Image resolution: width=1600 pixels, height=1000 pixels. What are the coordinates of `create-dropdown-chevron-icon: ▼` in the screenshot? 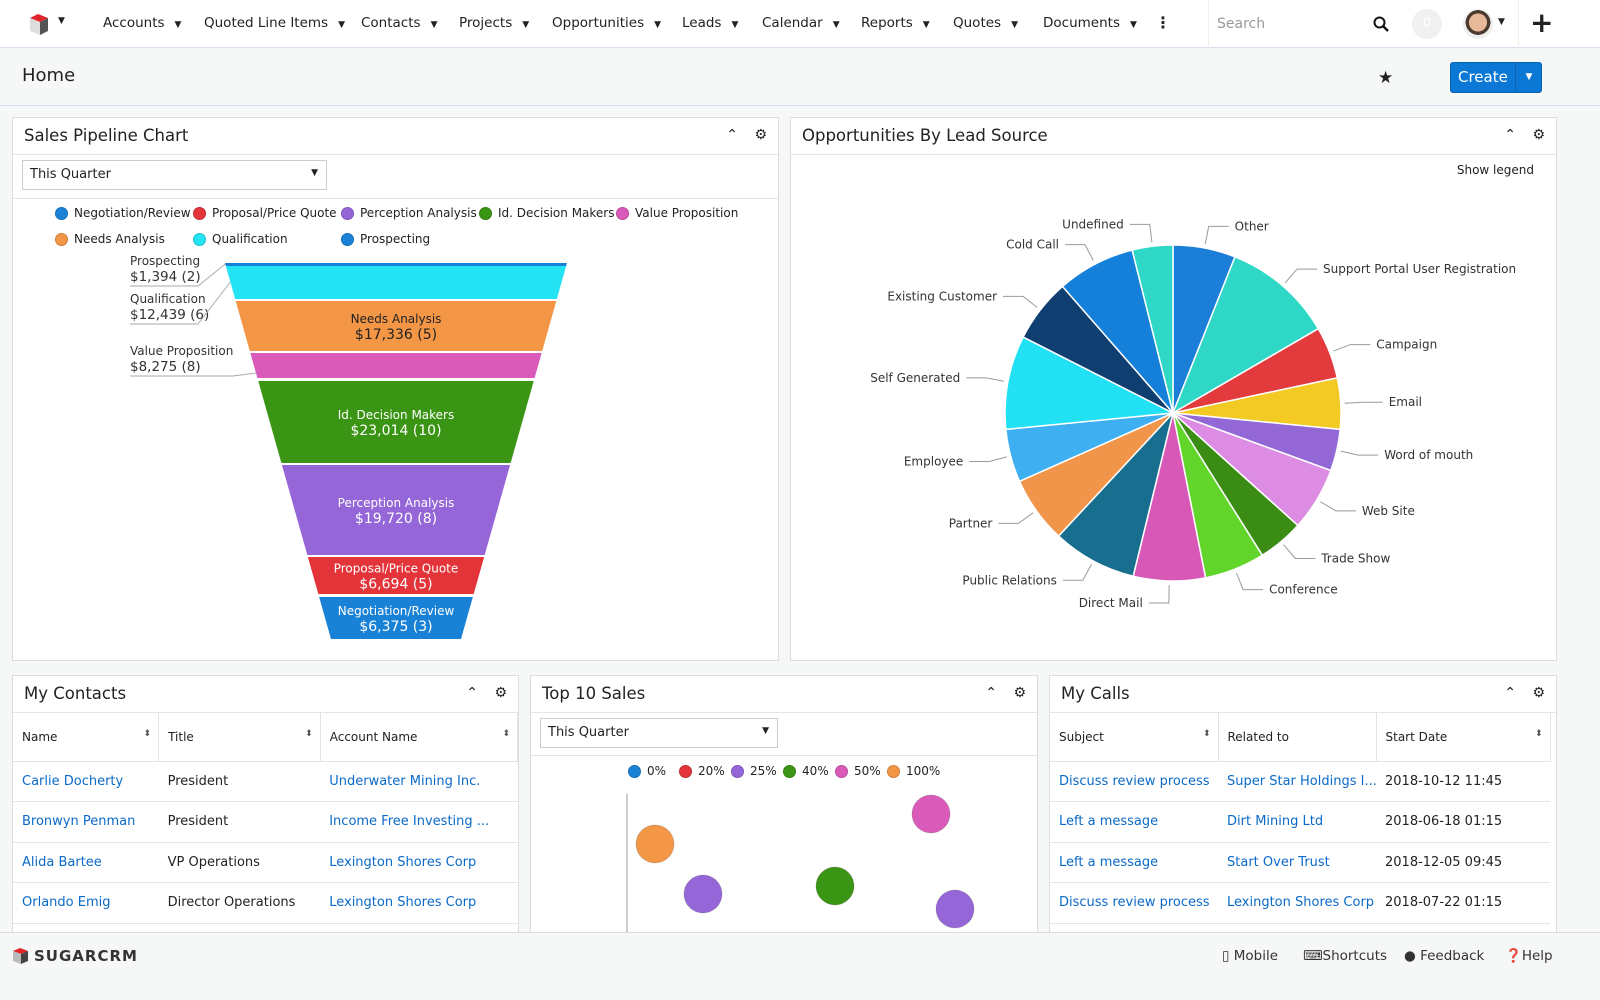 It's located at (1528, 77).